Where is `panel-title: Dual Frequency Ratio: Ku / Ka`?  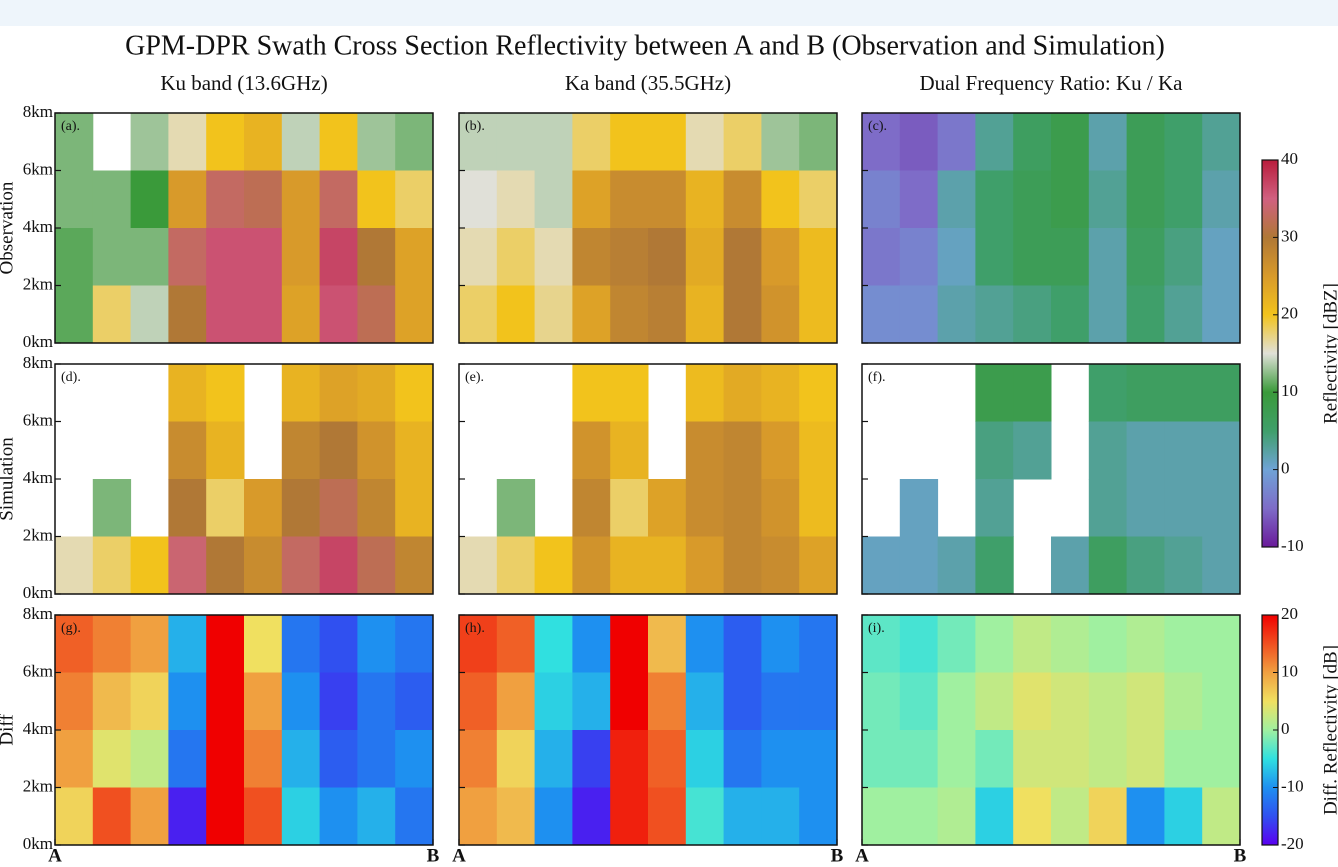
panel-title: Dual Frequency Ratio: Ku / Ka is located at coordinates (1051, 83).